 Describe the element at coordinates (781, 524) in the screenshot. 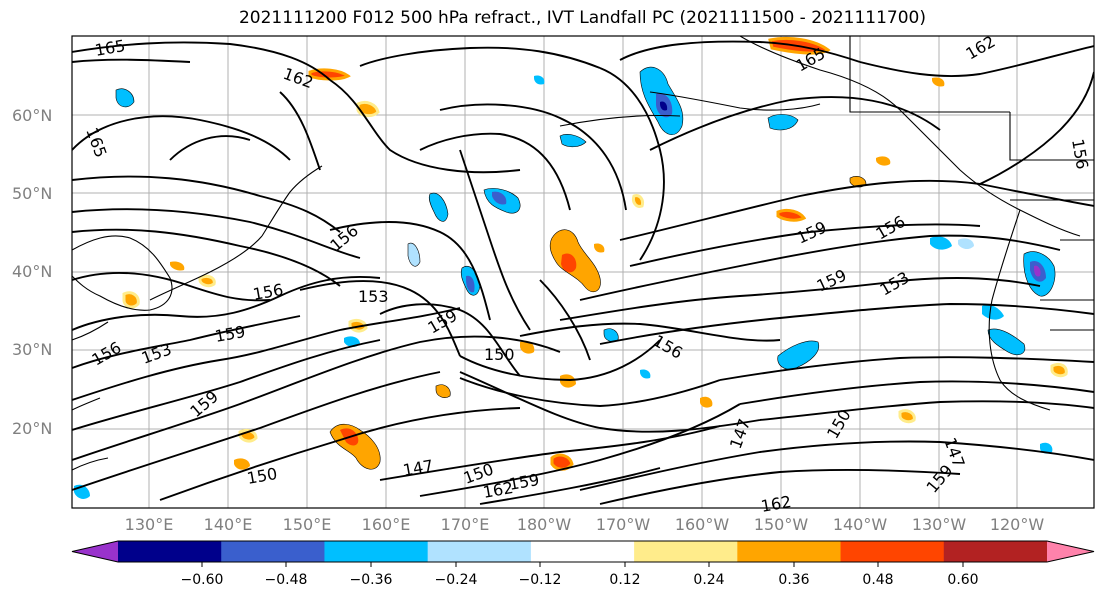

I see `longitude-label: 150°W` at that location.